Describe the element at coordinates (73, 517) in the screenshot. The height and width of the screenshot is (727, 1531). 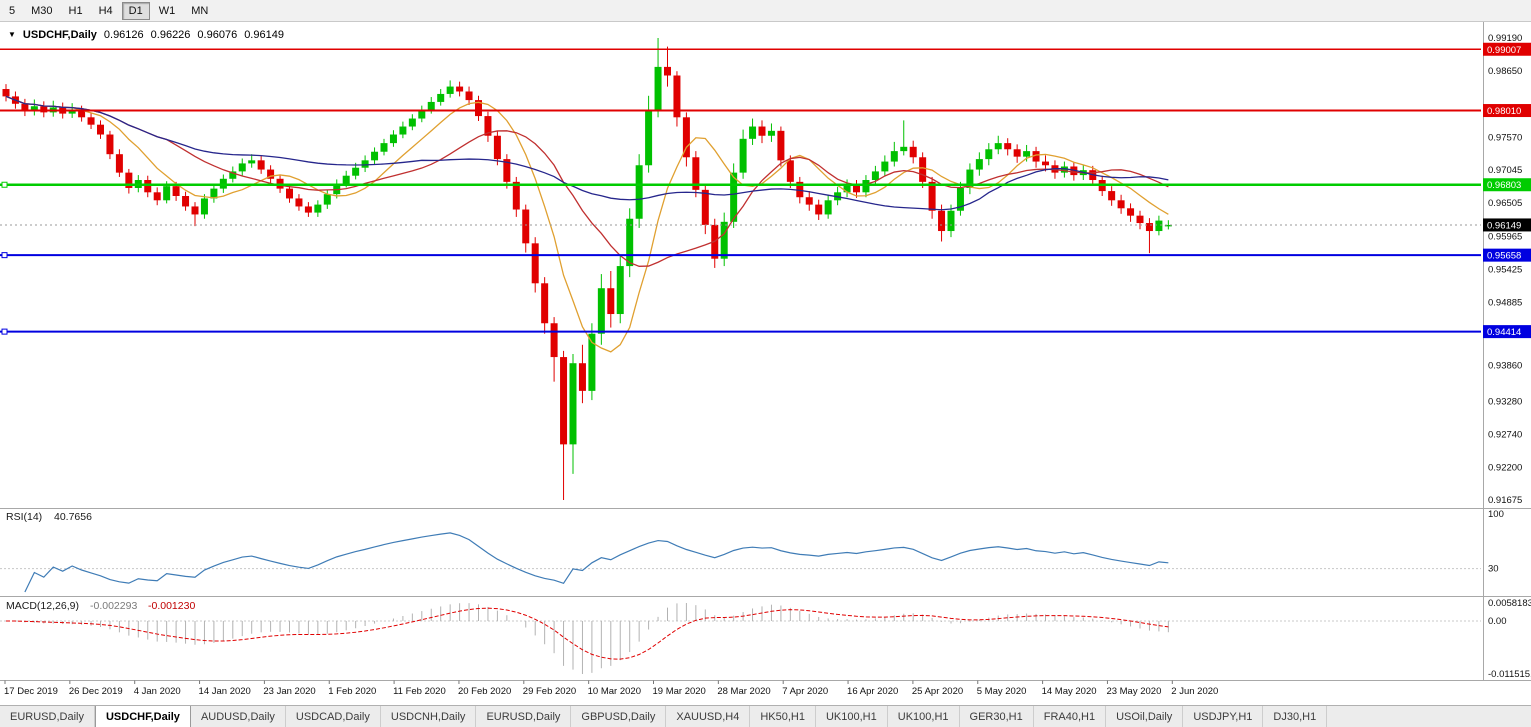
I see `rsi-indicator-value: 40.7656` at that location.